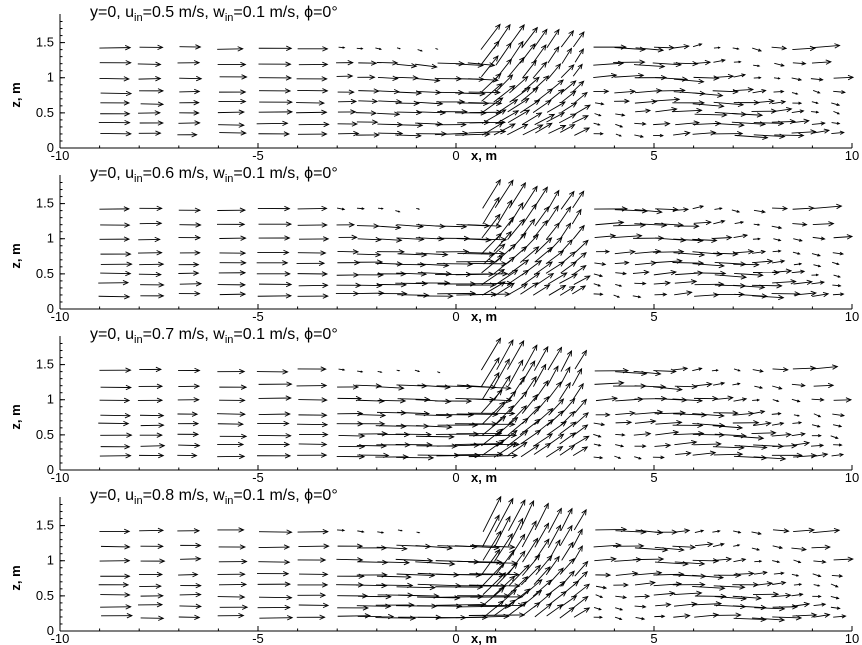  Describe the element at coordinates (60, 316) in the screenshot. I see `x-tick-label: -10` at that location.